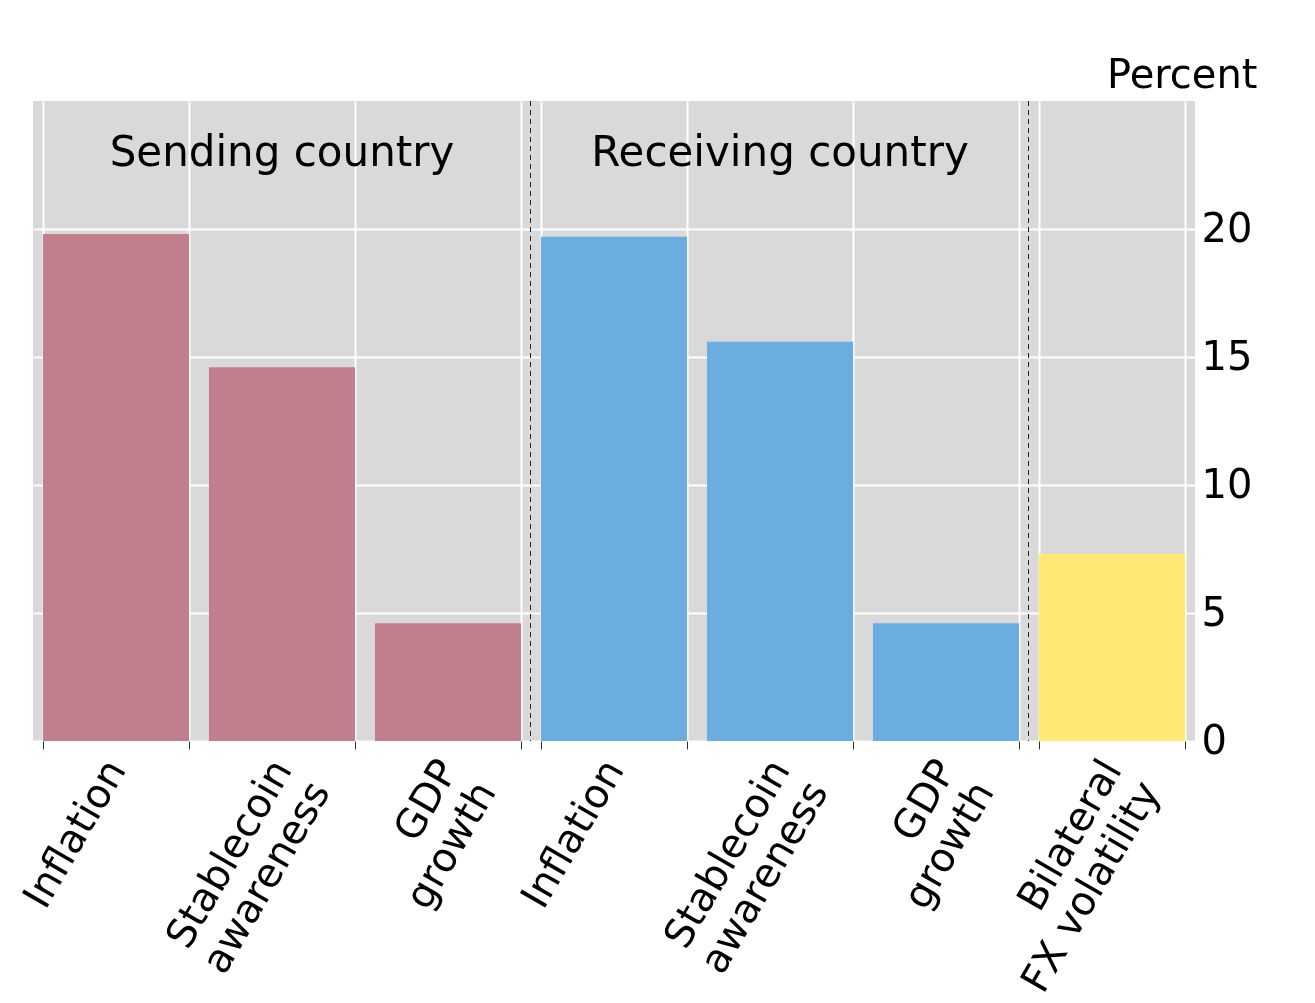  I want to click on text: Sending country, so click(282, 151).